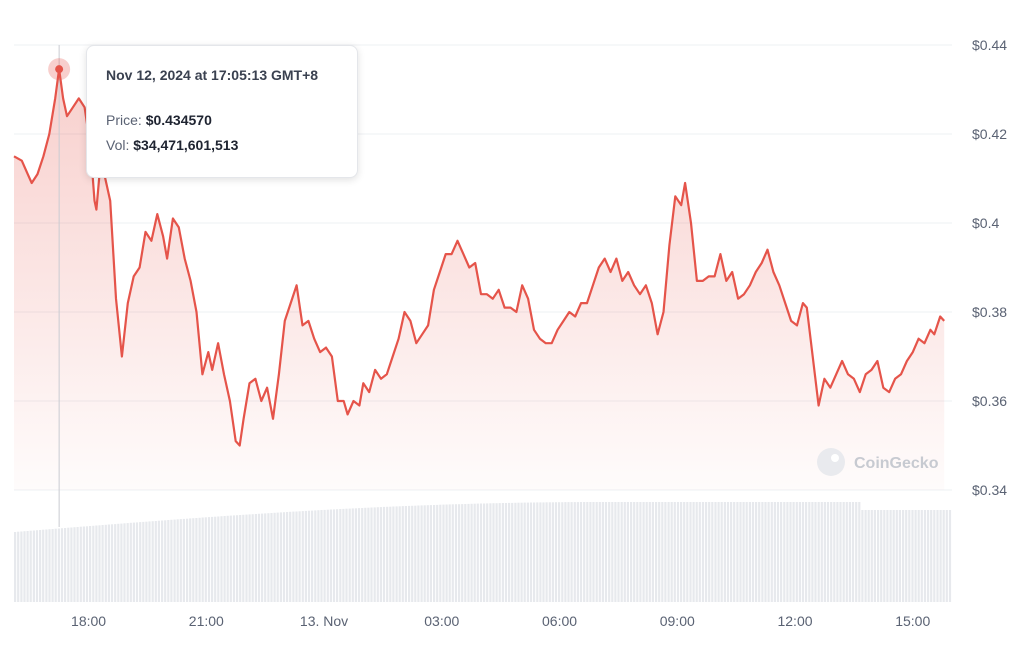  Describe the element at coordinates (324, 621) in the screenshot. I see `x-tick-label: 13. Nov` at that location.